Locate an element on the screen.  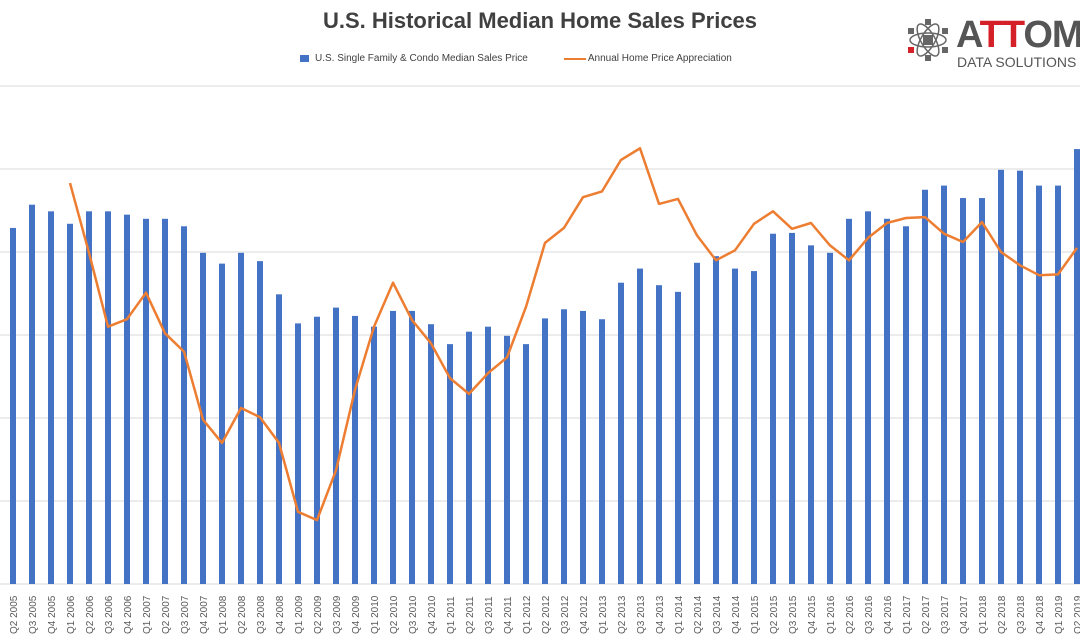
x-tick-label: Q3 2010 is located at coordinates (413, 614).